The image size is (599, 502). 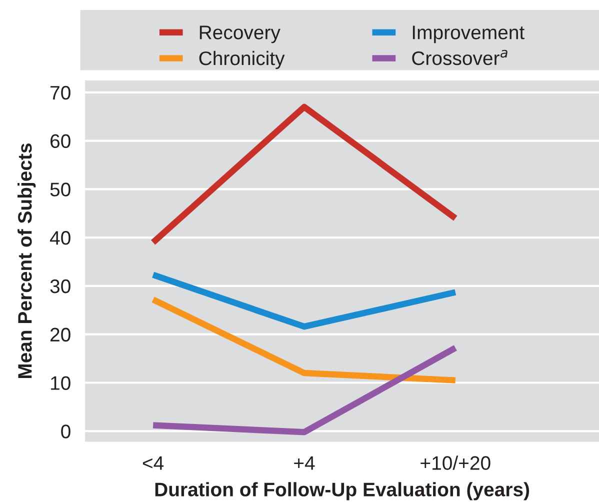 I want to click on y-tick-label: 60, so click(x=60, y=141).